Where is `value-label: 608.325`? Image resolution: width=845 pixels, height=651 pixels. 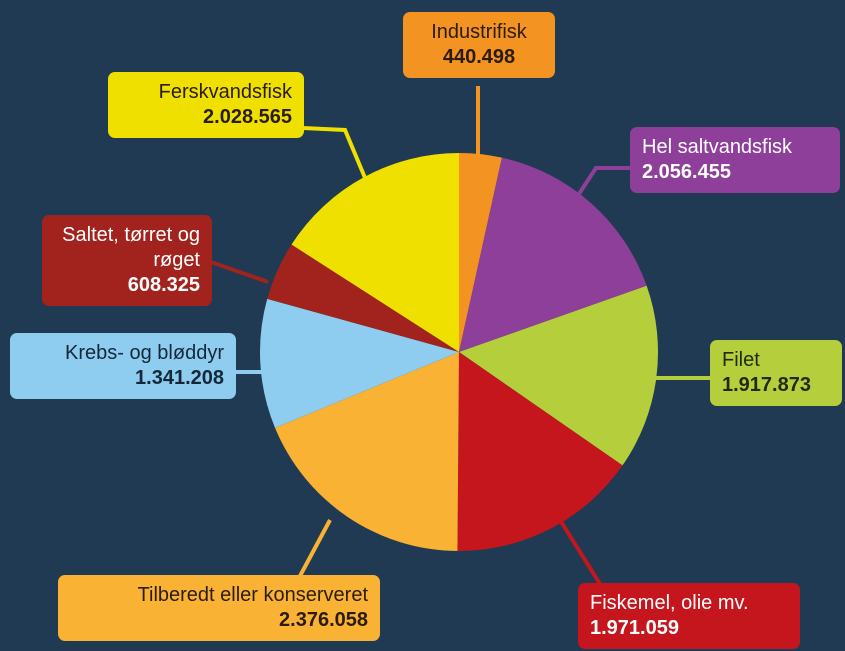 value-label: 608.325 is located at coordinates (163, 285).